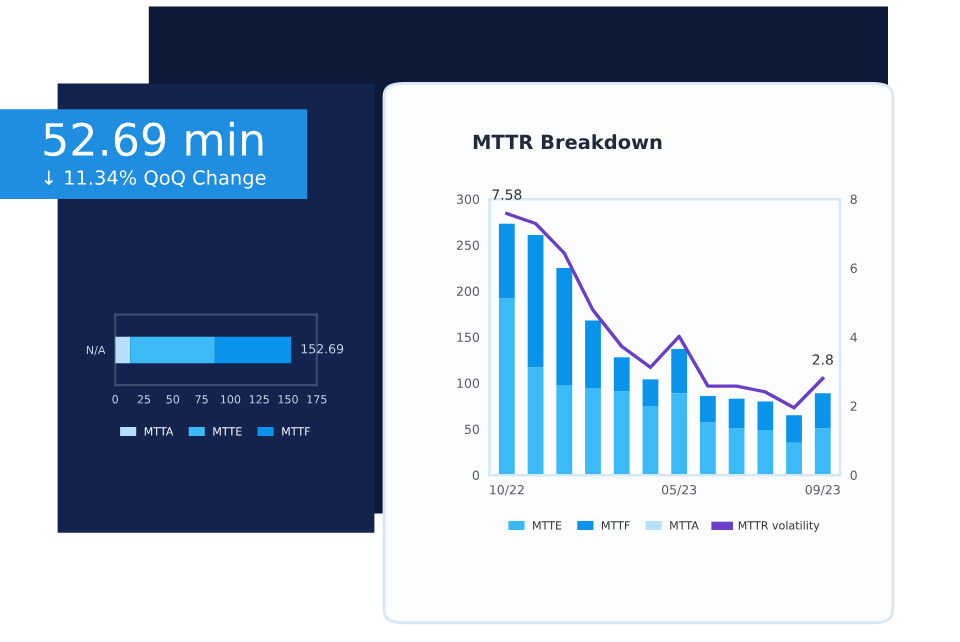 This screenshot has width=960, height=642. I want to click on text: ↓ 11.34% QoQ Change, so click(155, 179).